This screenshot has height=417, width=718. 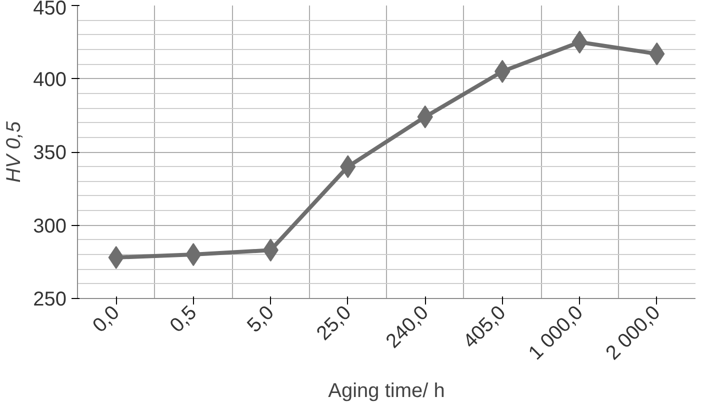 What do you see at coordinates (106, 319) in the screenshot?
I see `x-tick-label: 0,0` at bounding box center [106, 319].